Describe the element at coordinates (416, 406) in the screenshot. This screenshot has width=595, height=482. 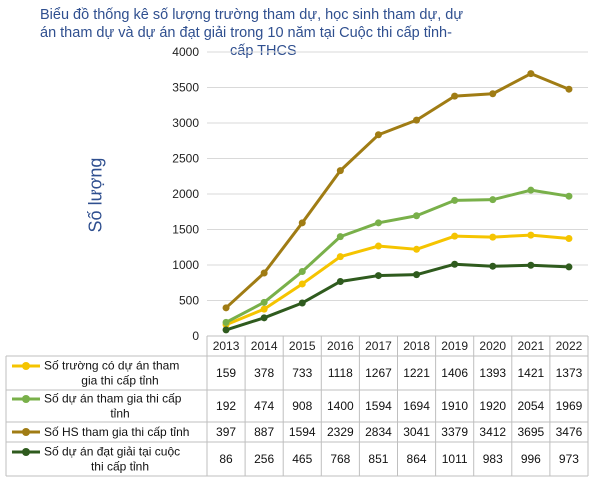
I see `data-label: 1694` at that location.